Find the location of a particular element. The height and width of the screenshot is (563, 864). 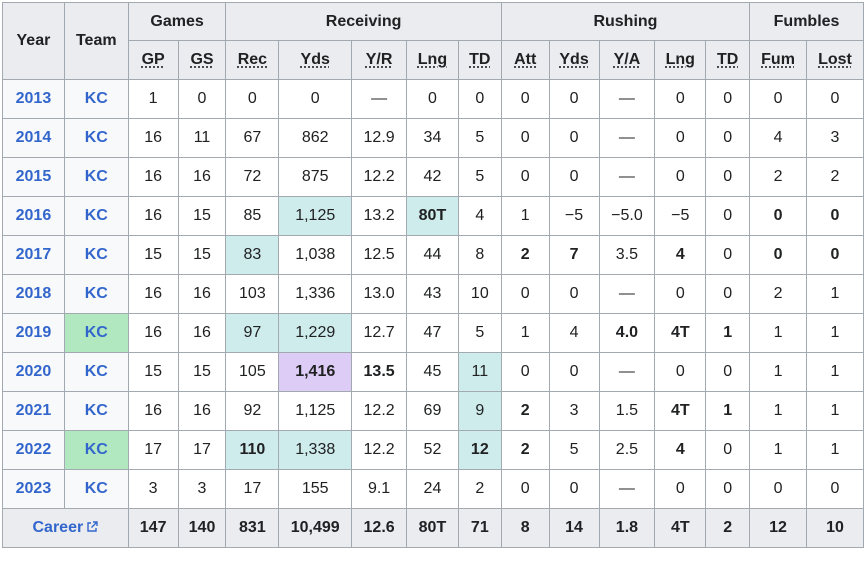

career-rush-td: 2 is located at coordinates (728, 528).